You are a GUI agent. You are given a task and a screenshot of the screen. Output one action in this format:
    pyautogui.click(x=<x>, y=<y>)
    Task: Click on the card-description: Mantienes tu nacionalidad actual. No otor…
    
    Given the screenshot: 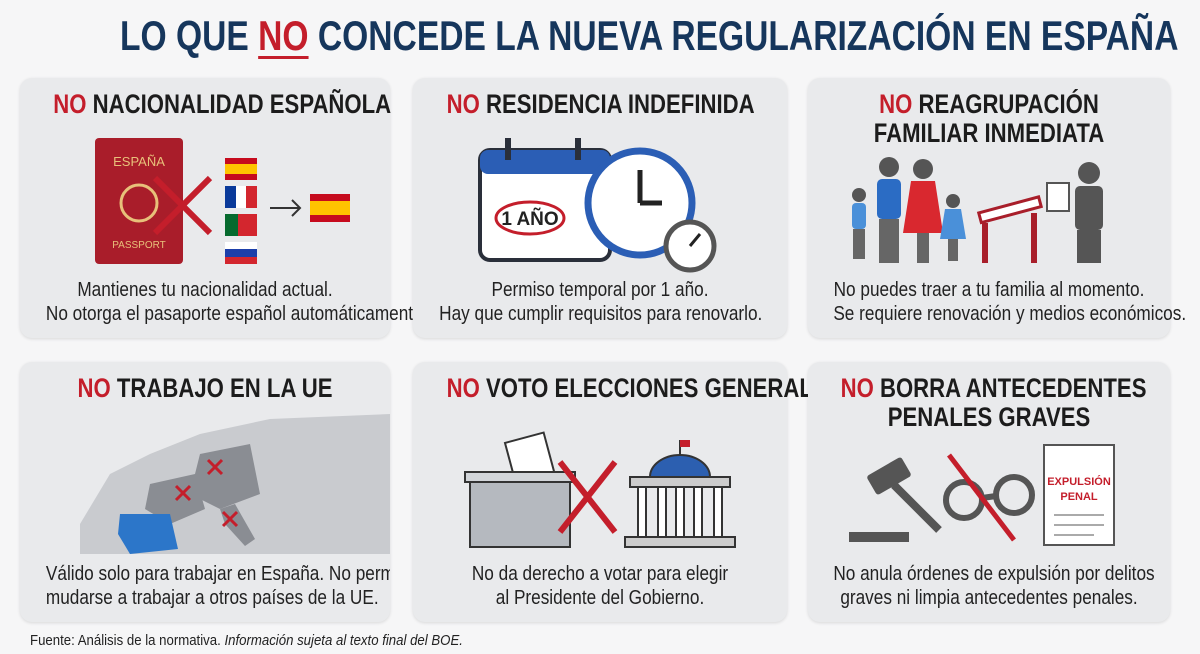 What is the action you would take?
    pyautogui.click(x=236, y=302)
    